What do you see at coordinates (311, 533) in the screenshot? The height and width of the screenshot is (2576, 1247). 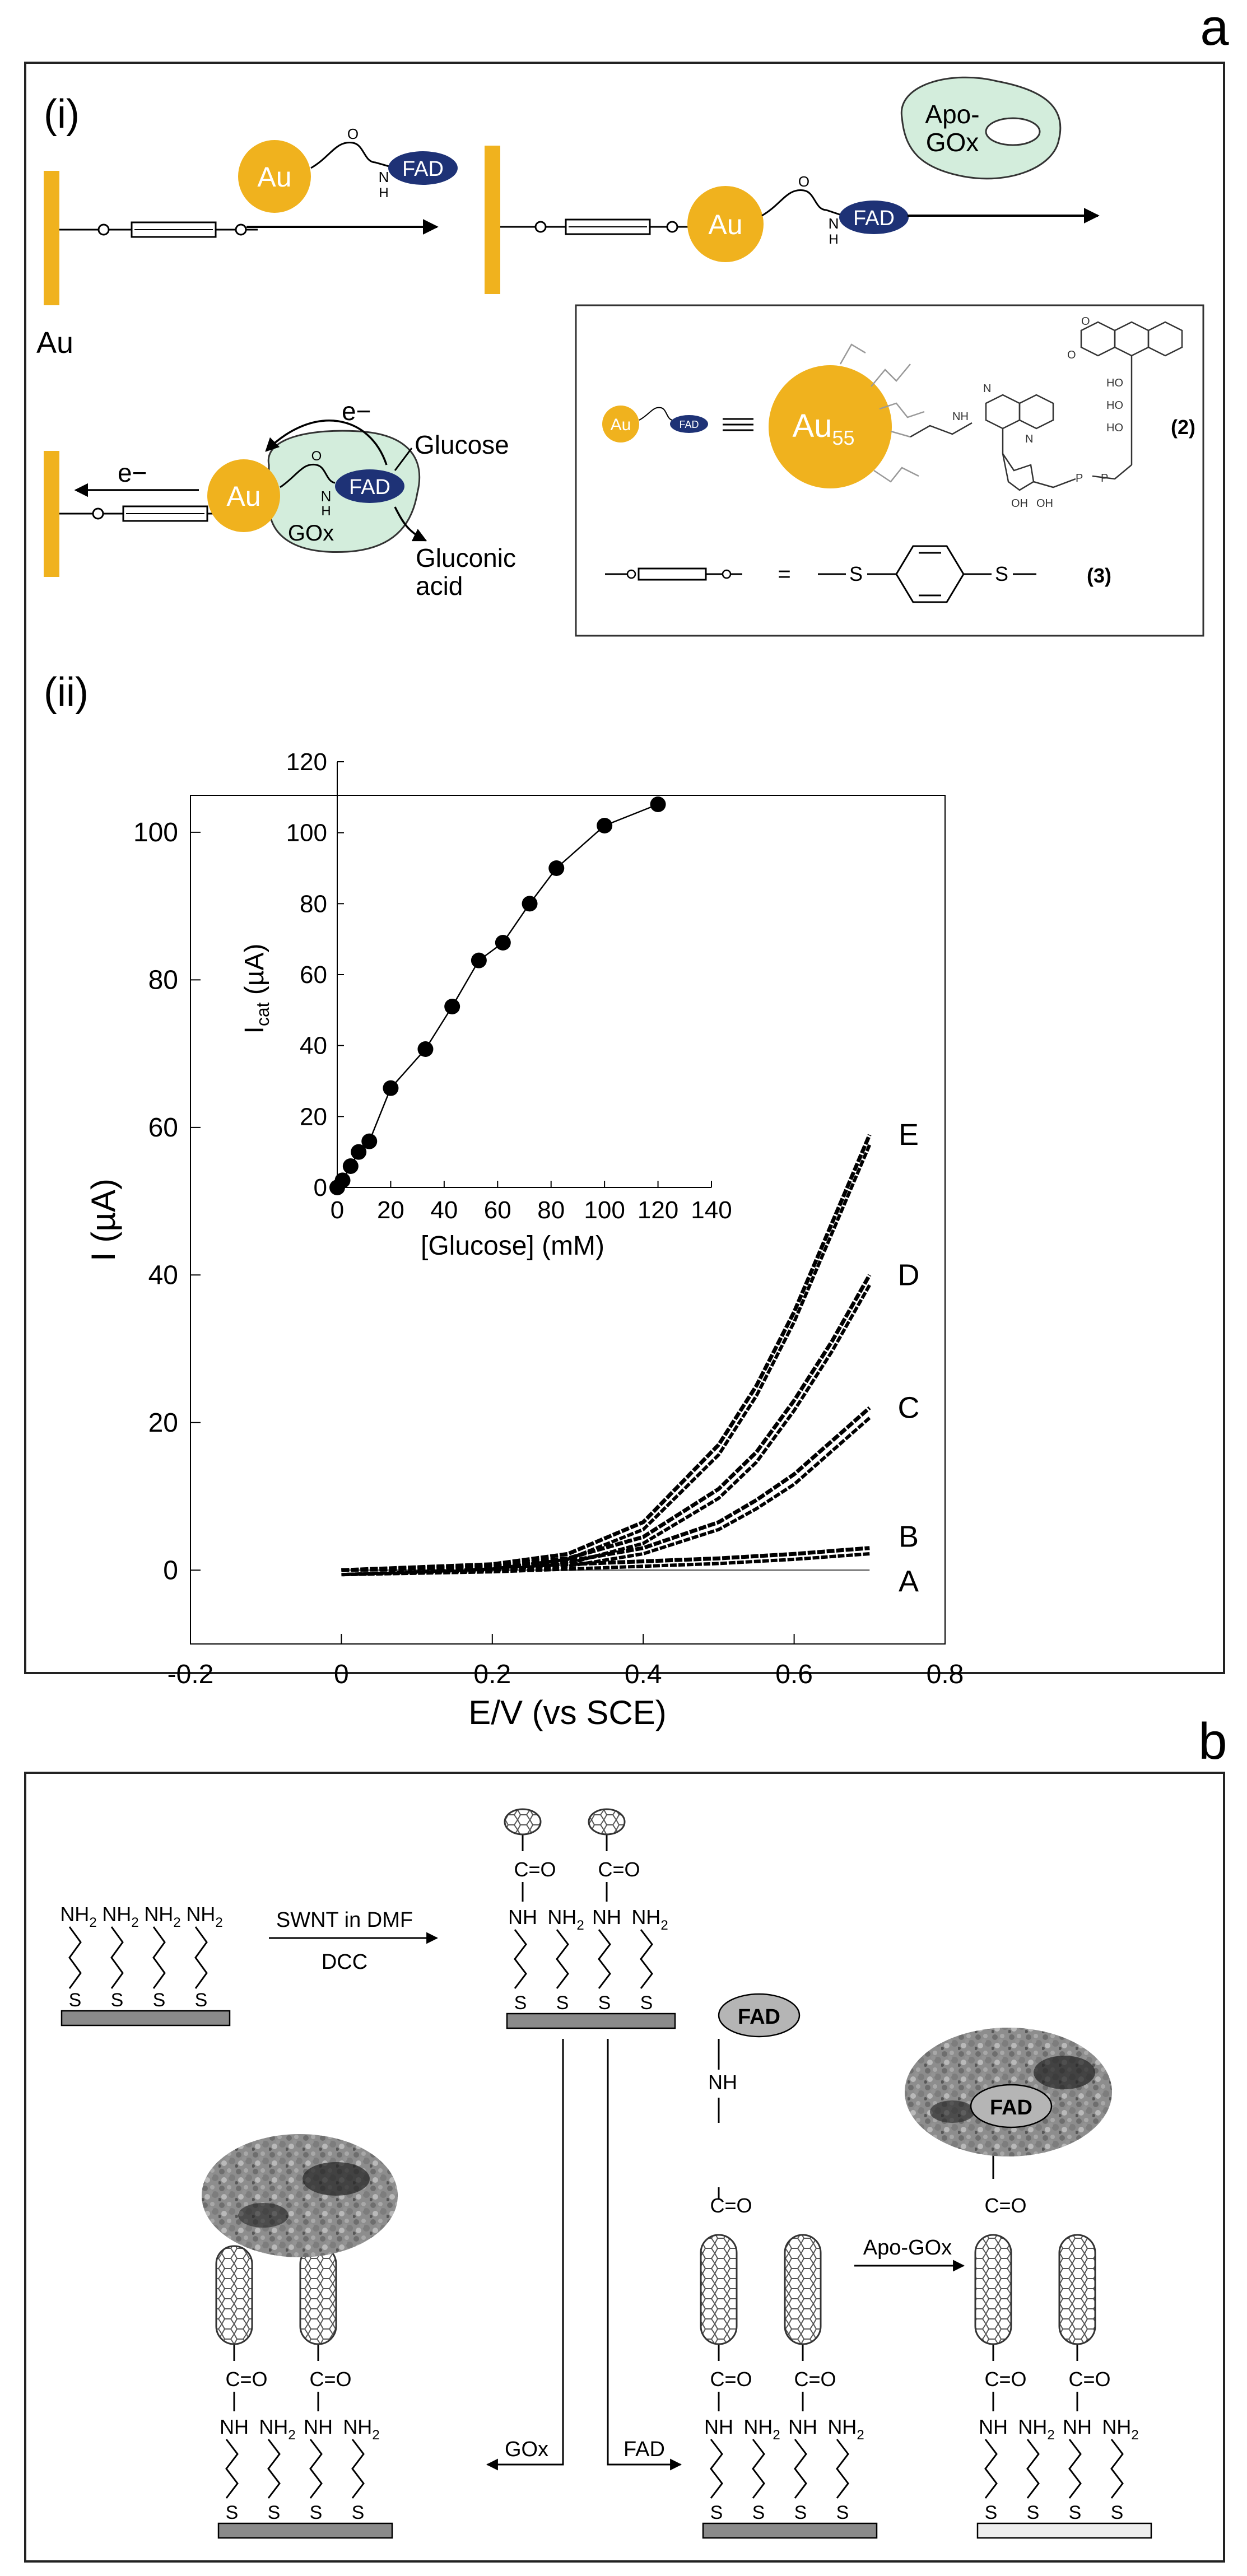 I see `svg-text: GOx` at bounding box center [311, 533].